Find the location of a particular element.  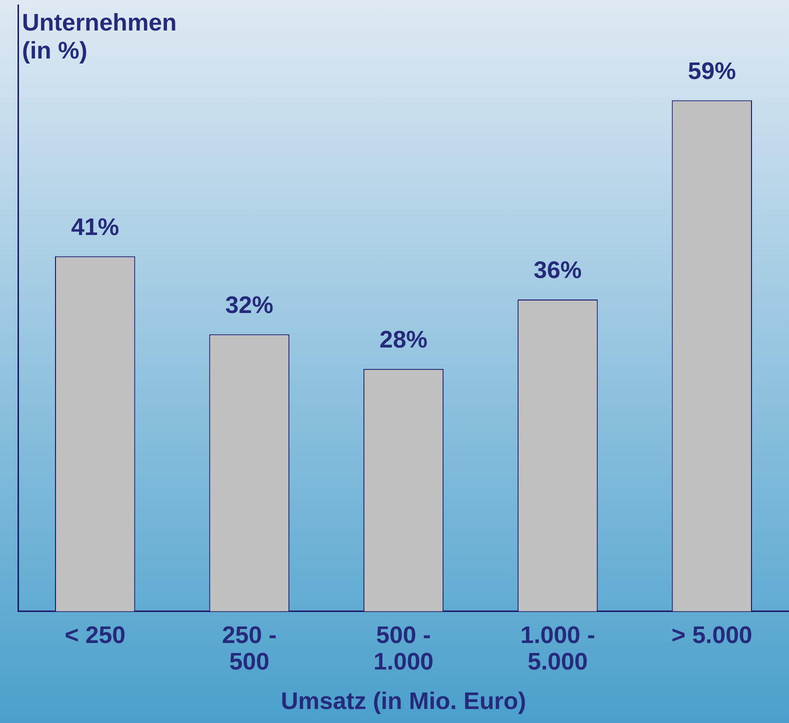

x-tick-label: 500 - 1.000 is located at coordinates (403, 649).